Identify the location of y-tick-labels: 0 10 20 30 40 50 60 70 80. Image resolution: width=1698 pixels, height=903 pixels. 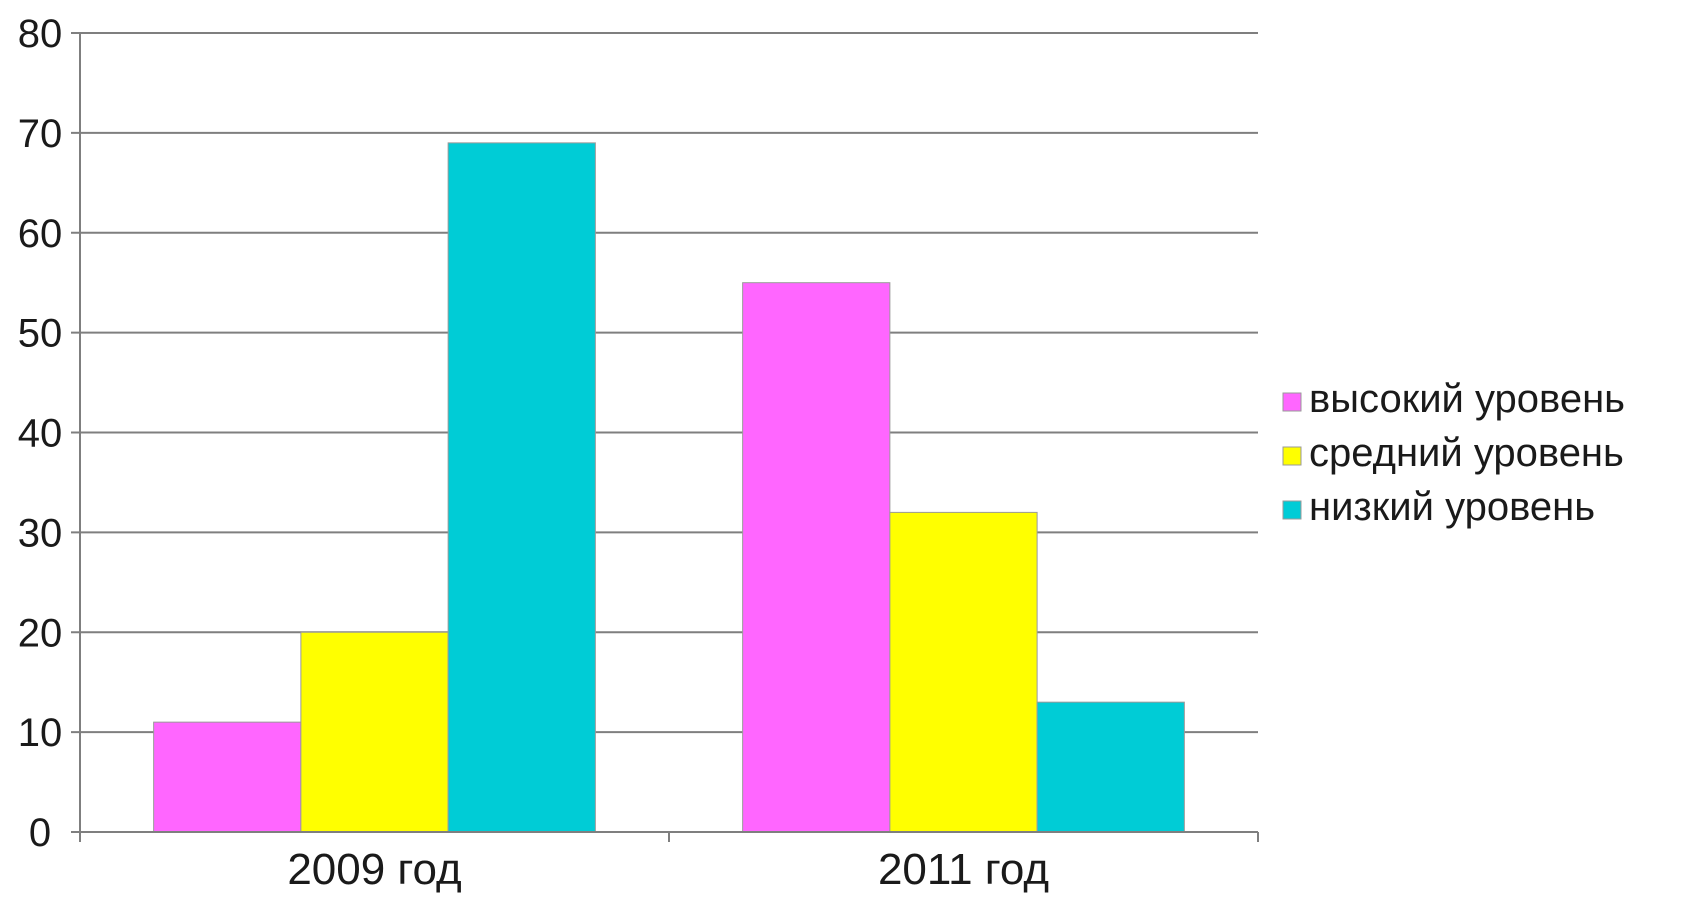
(40, 433).